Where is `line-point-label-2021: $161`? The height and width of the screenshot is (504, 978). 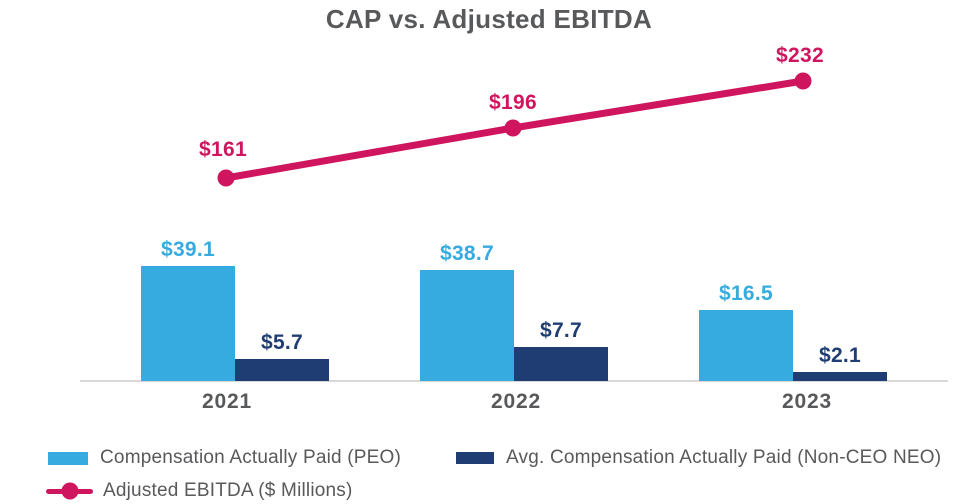
line-point-label-2021: $161 is located at coordinates (223, 149).